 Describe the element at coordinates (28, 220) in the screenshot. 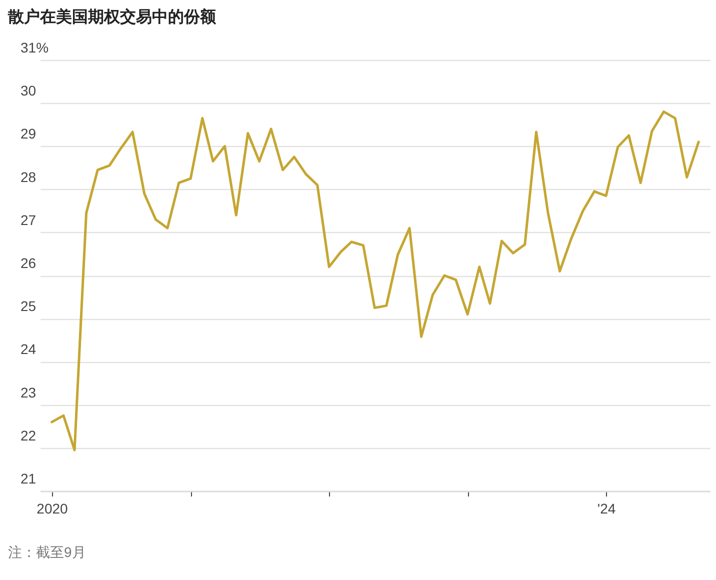

I see `y-tick-label: 27` at that location.